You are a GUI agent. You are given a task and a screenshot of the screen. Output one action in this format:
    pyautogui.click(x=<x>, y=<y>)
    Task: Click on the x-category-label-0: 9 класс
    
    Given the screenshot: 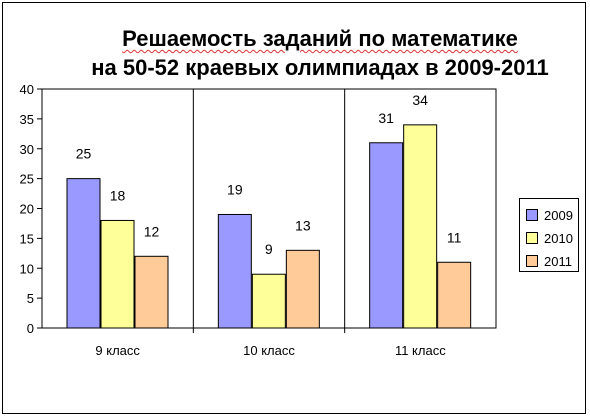 What is the action you would take?
    pyautogui.click(x=117, y=350)
    